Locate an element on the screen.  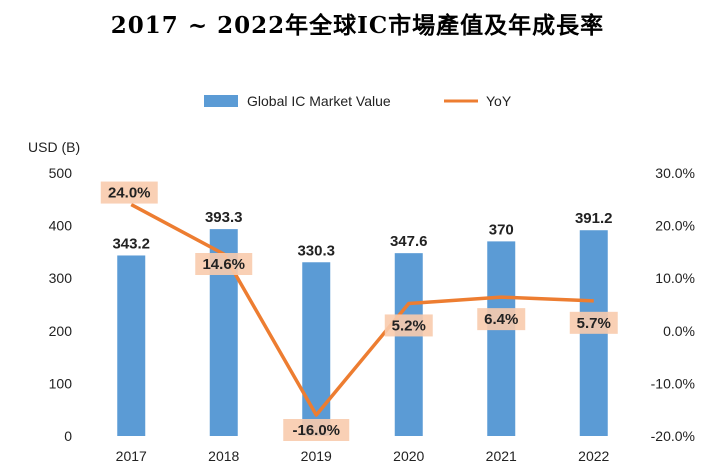
legend: Global IC Market Value YoY is located at coordinates (358, 101).